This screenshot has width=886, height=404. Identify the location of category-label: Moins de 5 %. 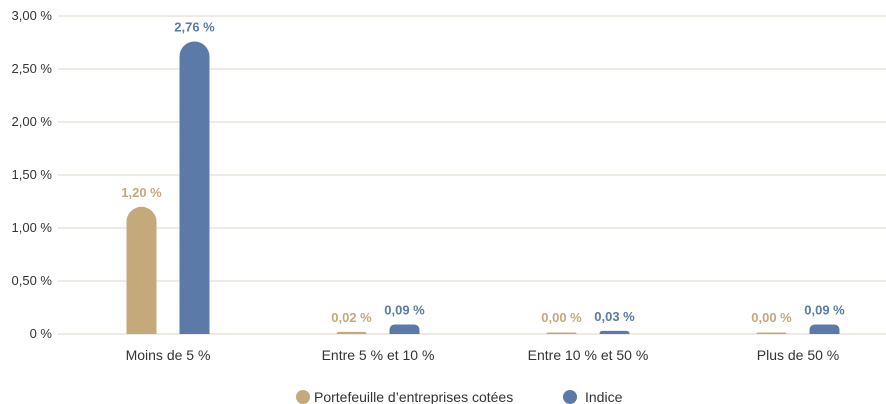
(168, 355).